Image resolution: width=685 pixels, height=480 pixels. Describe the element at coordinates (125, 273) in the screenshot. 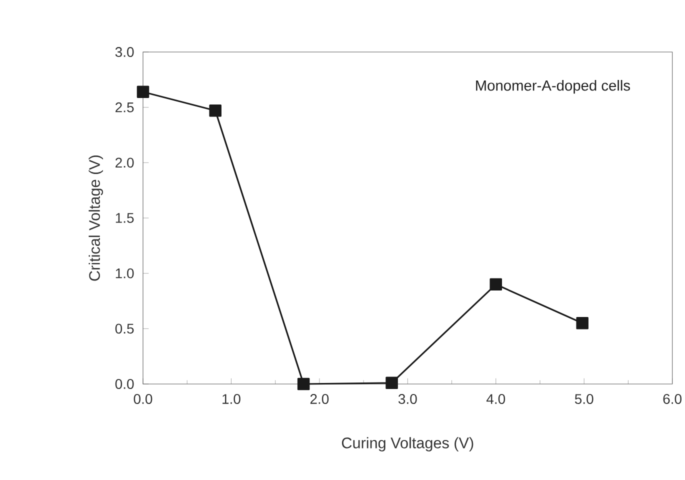

I see `y-tick-label: 1.0` at that location.